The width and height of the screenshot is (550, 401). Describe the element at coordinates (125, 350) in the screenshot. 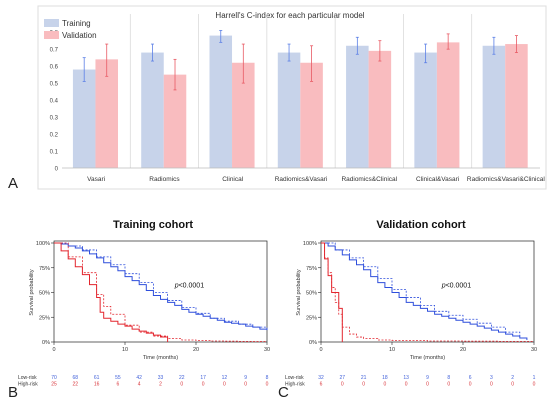

I see `x-tick-label: 10` at that location.